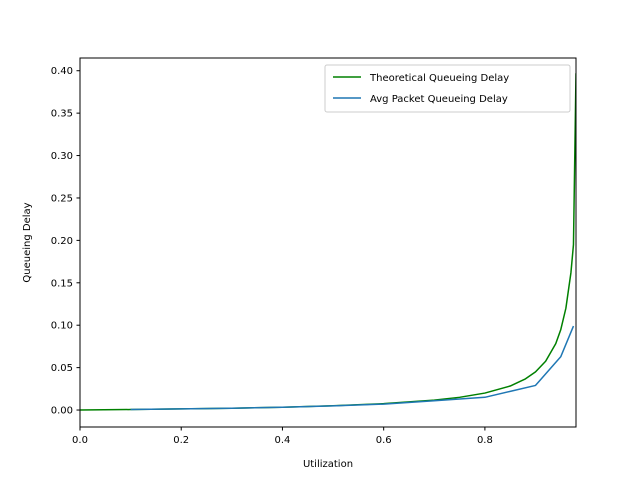  I want to click on y-tick-label: 0.00, so click(62, 411).